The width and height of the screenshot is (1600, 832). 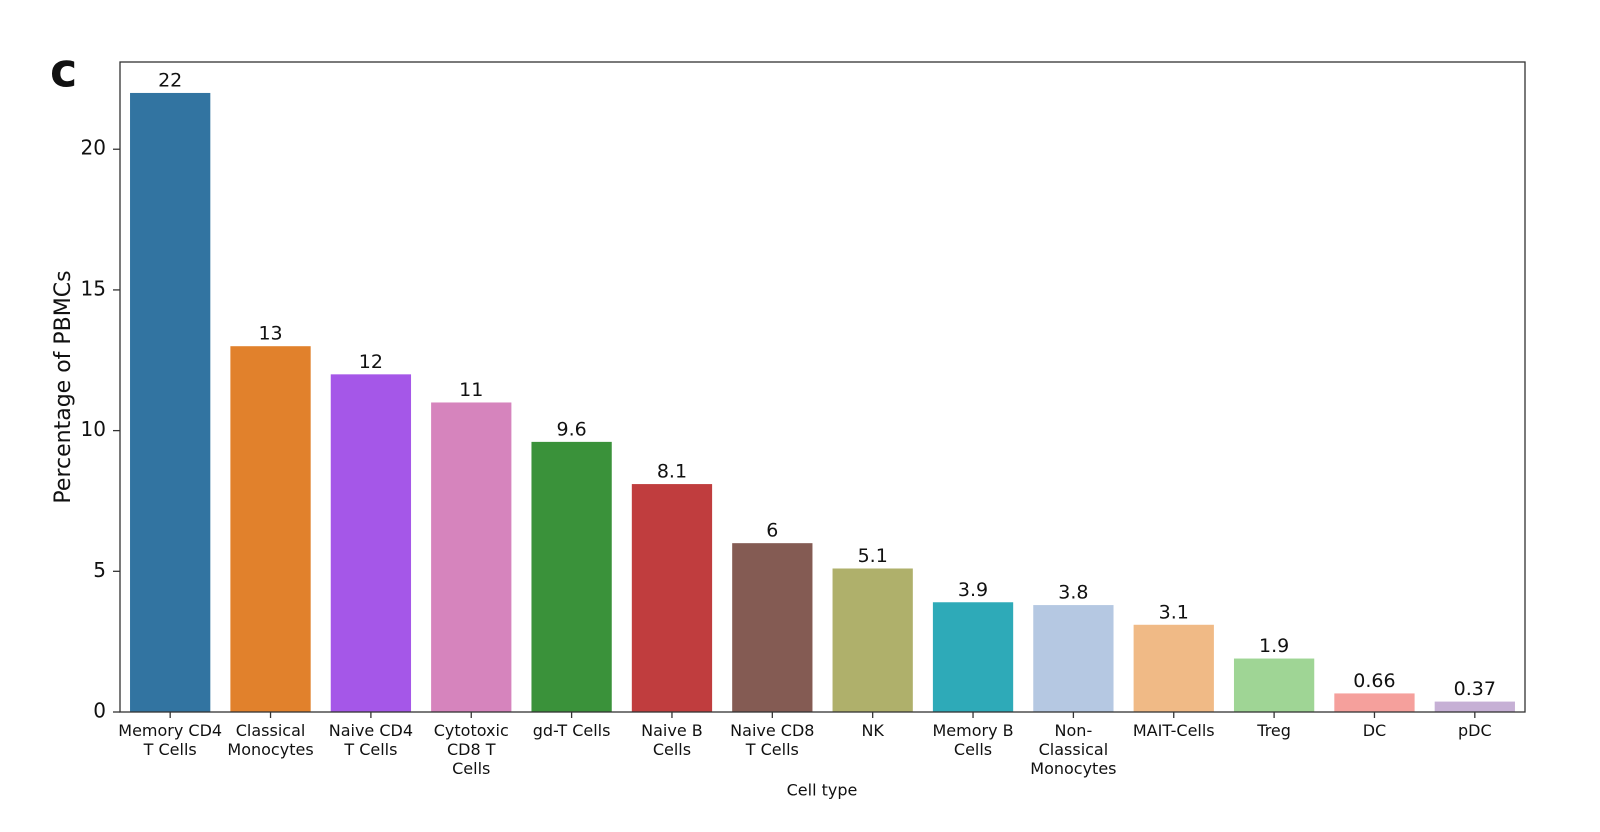 What do you see at coordinates (1274, 730) in the screenshot?
I see `x-tick-label: Treg` at bounding box center [1274, 730].